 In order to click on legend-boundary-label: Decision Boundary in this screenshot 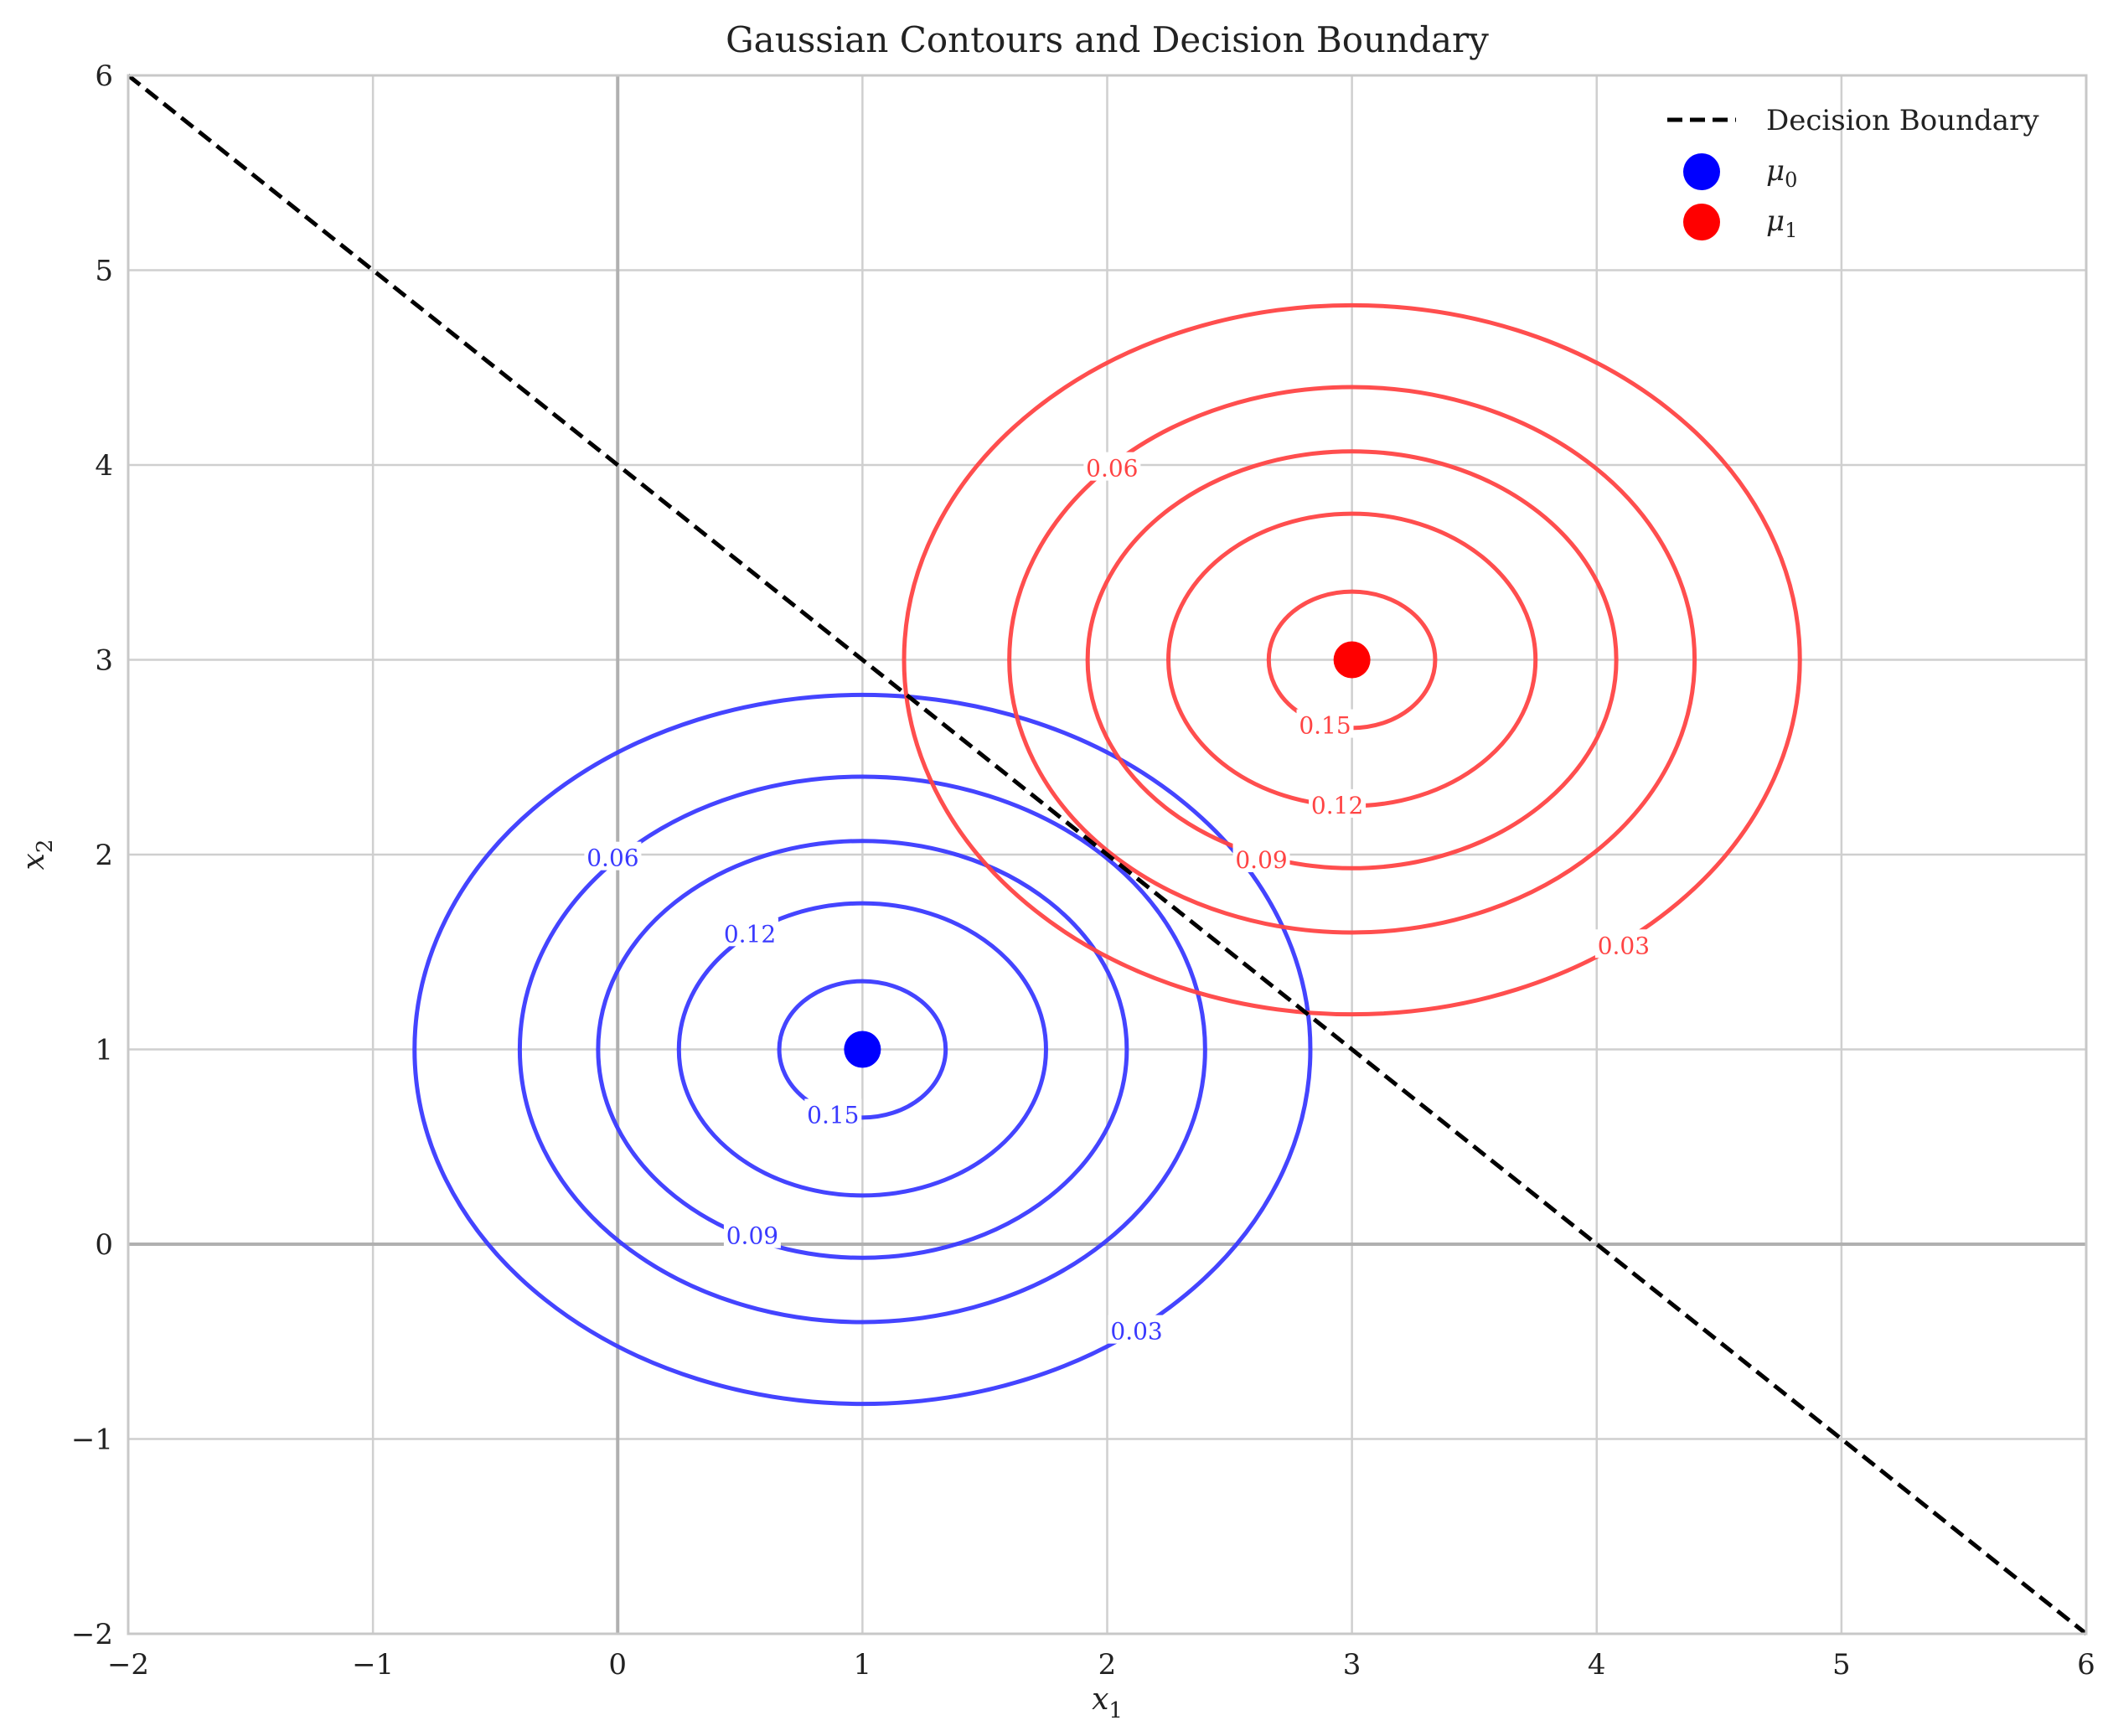, I will do `click(1903, 121)`.